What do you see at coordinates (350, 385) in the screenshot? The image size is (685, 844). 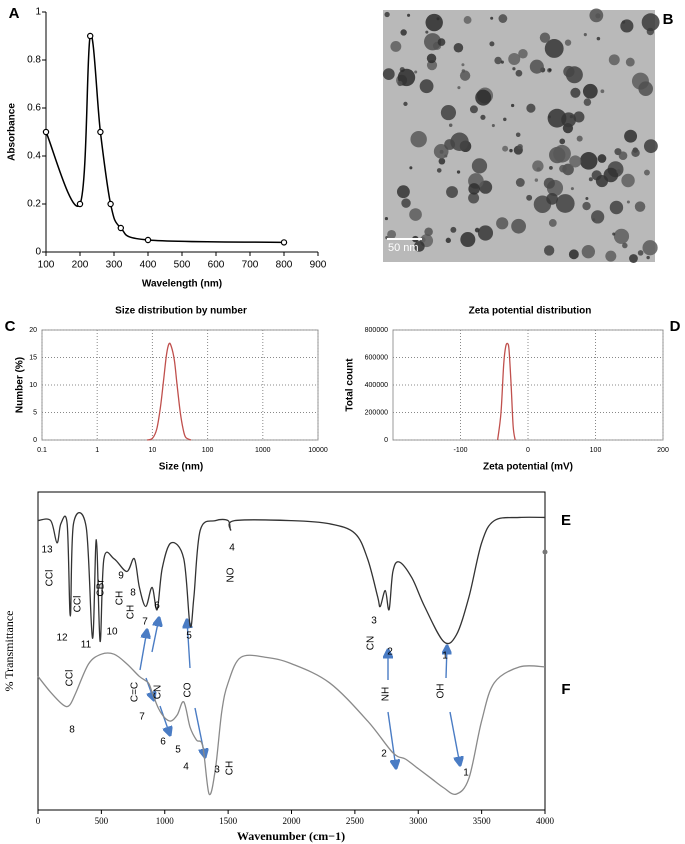 I see `y-axis-label: Total count` at bounding box center [350, 385].